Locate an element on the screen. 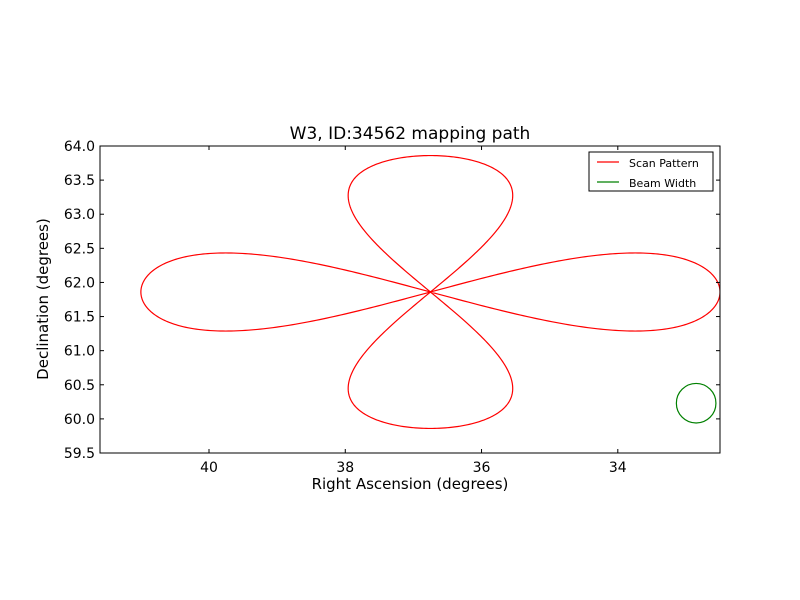 The image size is (800, 600). scan-pattern-lobe-south is located at coordinates (430, 360).